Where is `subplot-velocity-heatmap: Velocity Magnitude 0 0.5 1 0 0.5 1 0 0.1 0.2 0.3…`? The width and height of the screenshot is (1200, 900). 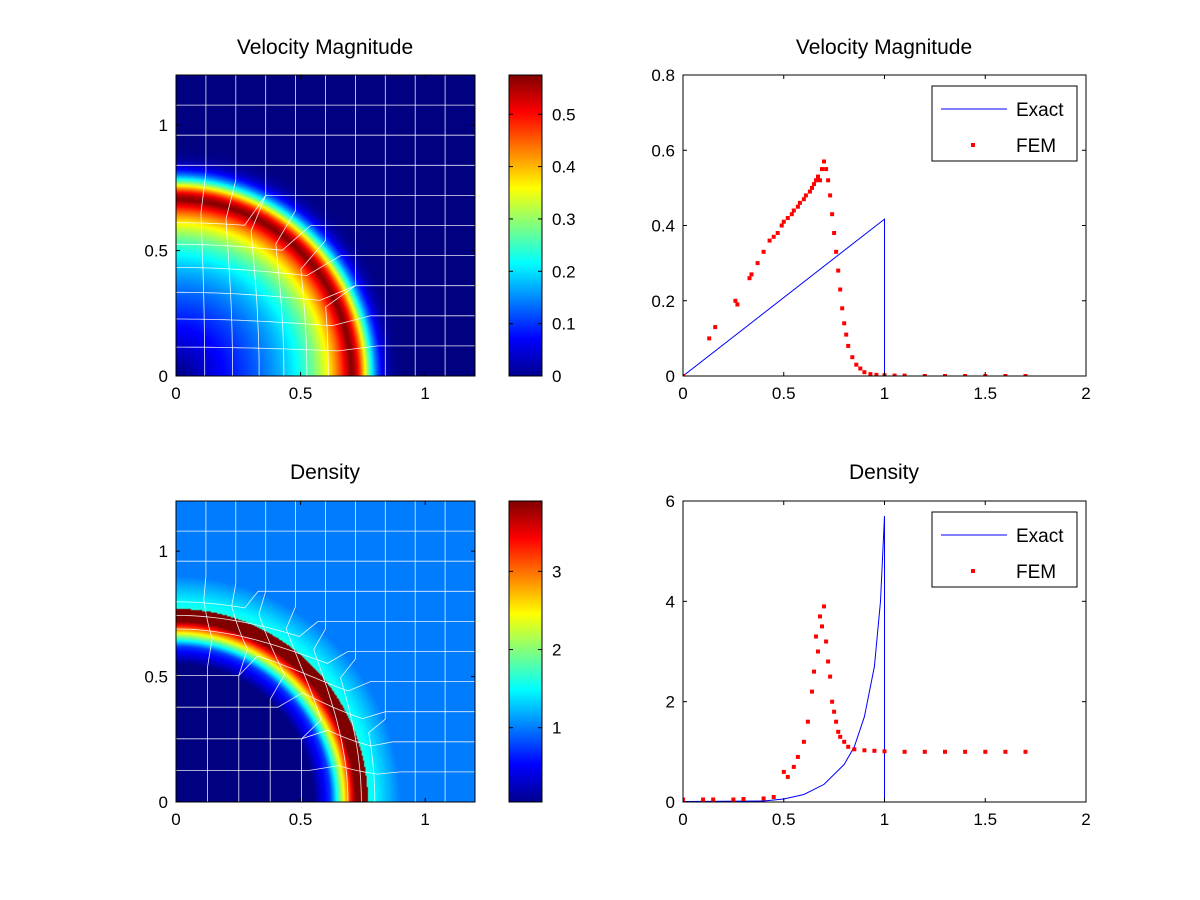
subplot-velocity-heatmap: Velocity Magnitude 0 0.5 1 0 0.5 1 0 0.1 0.2 0.3… is located at coordinates (359, 219).